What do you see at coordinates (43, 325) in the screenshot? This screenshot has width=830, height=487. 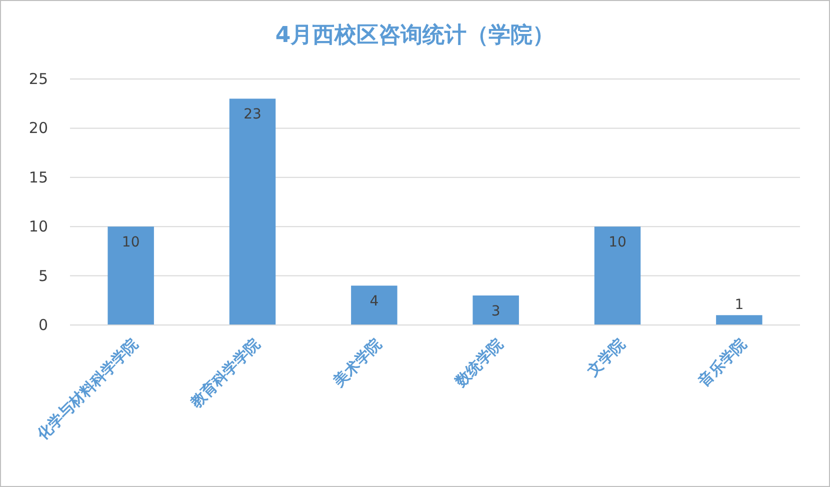 I see `y-tick-label: 0` at bounding box center [43, 325].